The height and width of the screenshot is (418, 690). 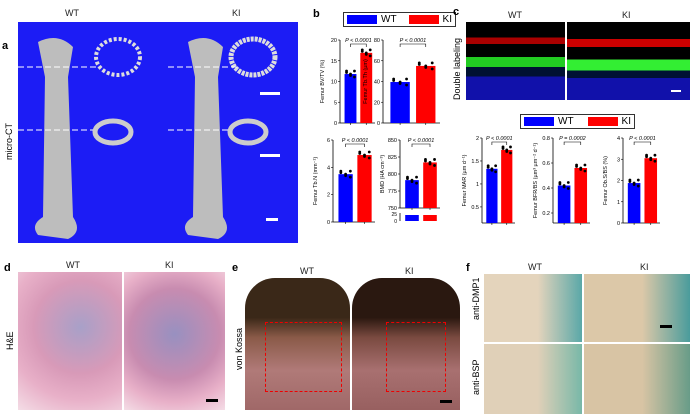 I want to click on label-wt-e: WT, so click(x=307, y=271).